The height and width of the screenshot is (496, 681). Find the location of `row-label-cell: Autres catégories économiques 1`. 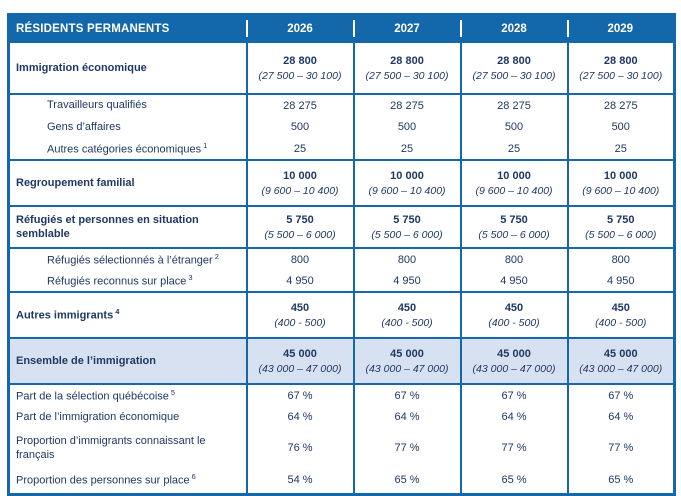

row-label-cell: Autres catégories économiques 1 is located at coordinates (128, 149).